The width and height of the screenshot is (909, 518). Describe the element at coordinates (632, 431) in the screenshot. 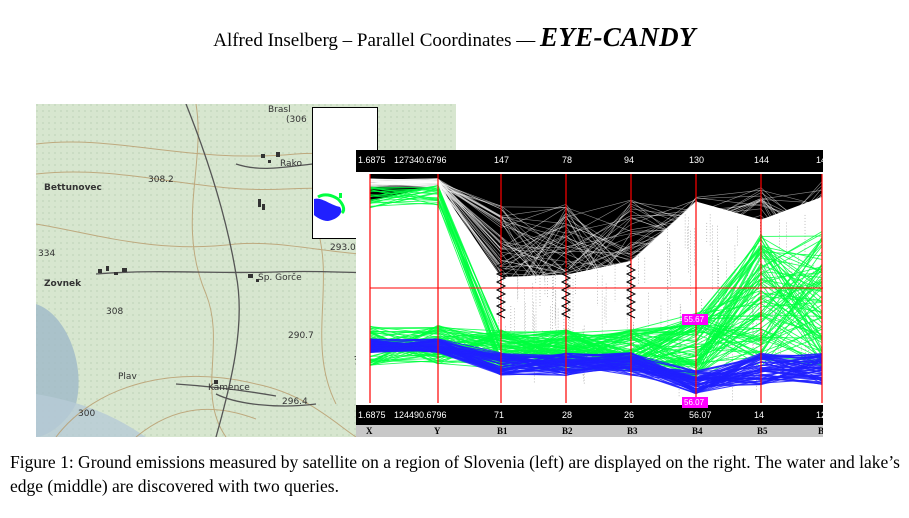

I see `pc-axis-name: B3` at that location.